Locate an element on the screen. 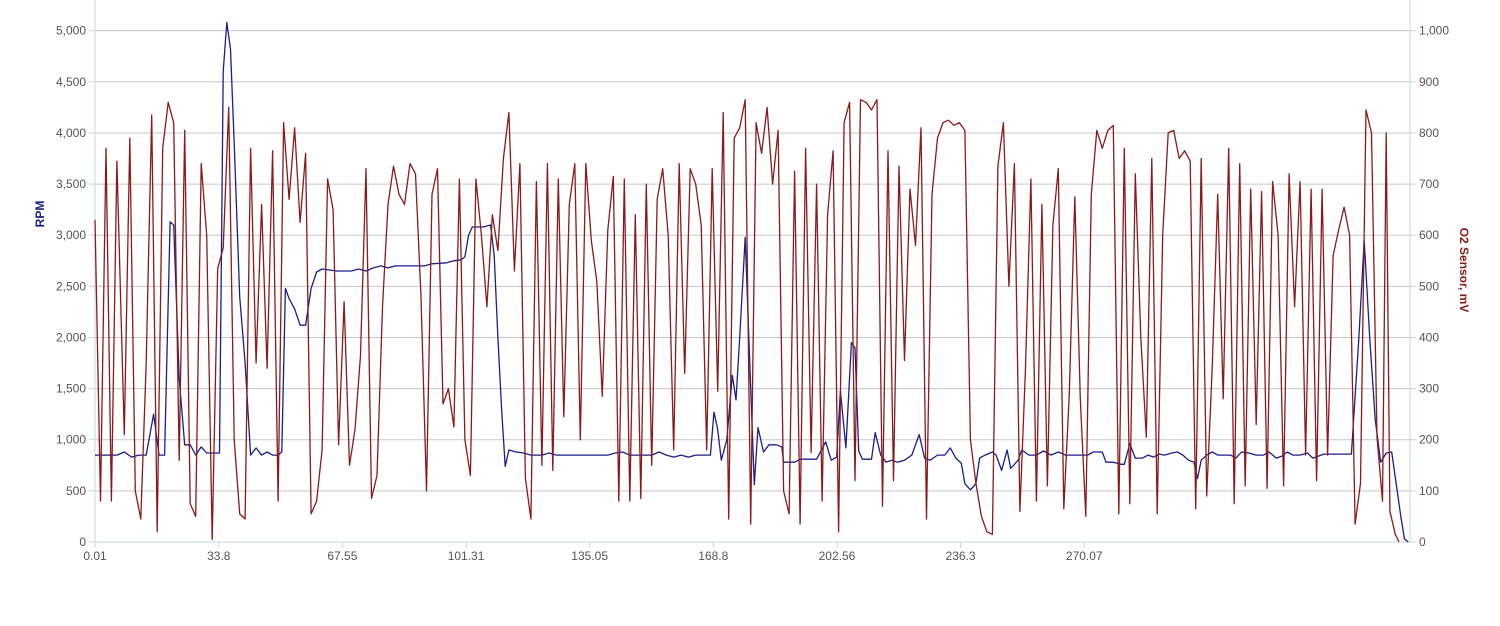  left-tick-label: 4,500 is located at coordinates (71, 82).